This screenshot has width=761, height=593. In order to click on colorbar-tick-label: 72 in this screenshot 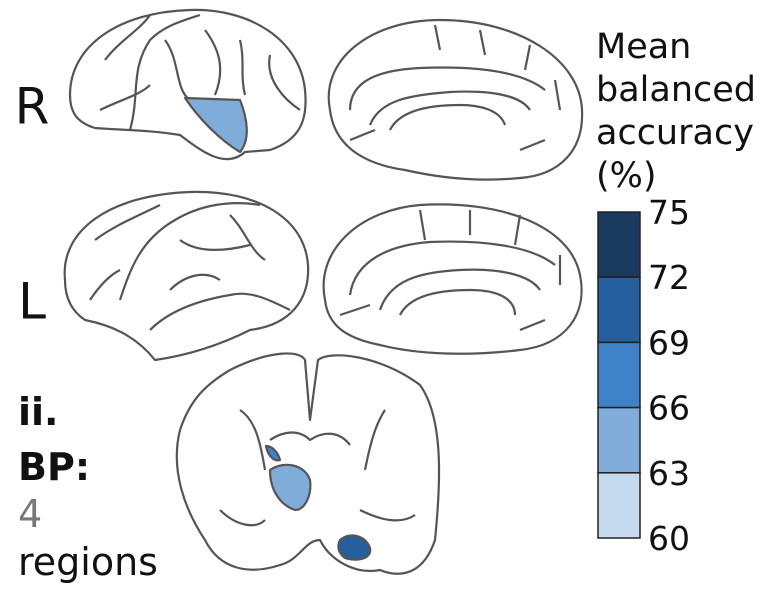, I will do `click(669, 277)`.